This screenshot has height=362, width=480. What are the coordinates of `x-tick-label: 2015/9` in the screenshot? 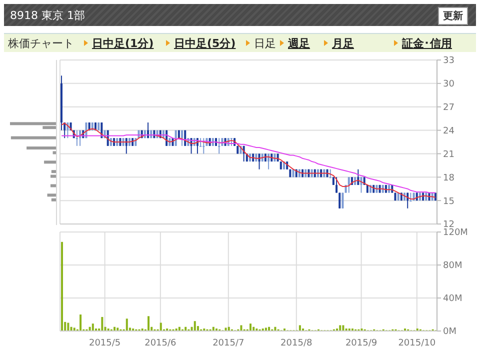 It's located at (361, 343).